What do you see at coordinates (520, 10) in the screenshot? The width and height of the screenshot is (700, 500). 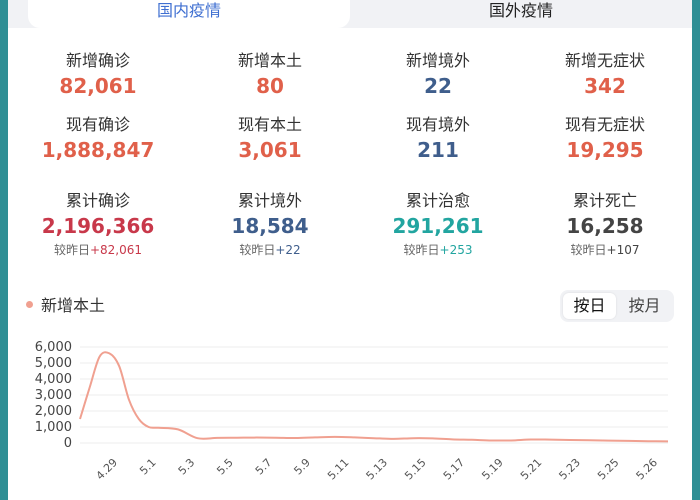 I see `tab-foreign: 国外疫情` at bounding box center [520, 10].